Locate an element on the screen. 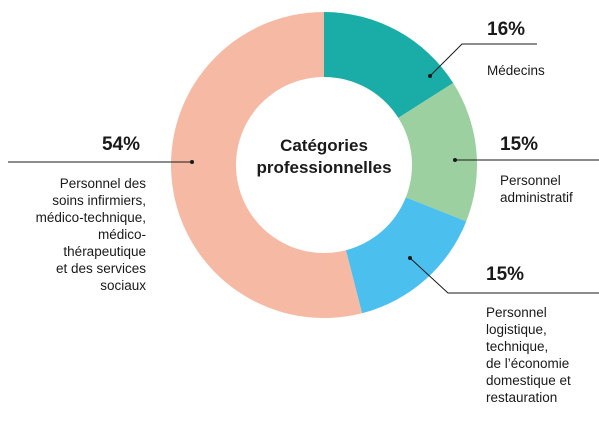 This screenshot has height=427, width=599. chart-title: Catégories professionnelles is located at coordinates (324, 156).